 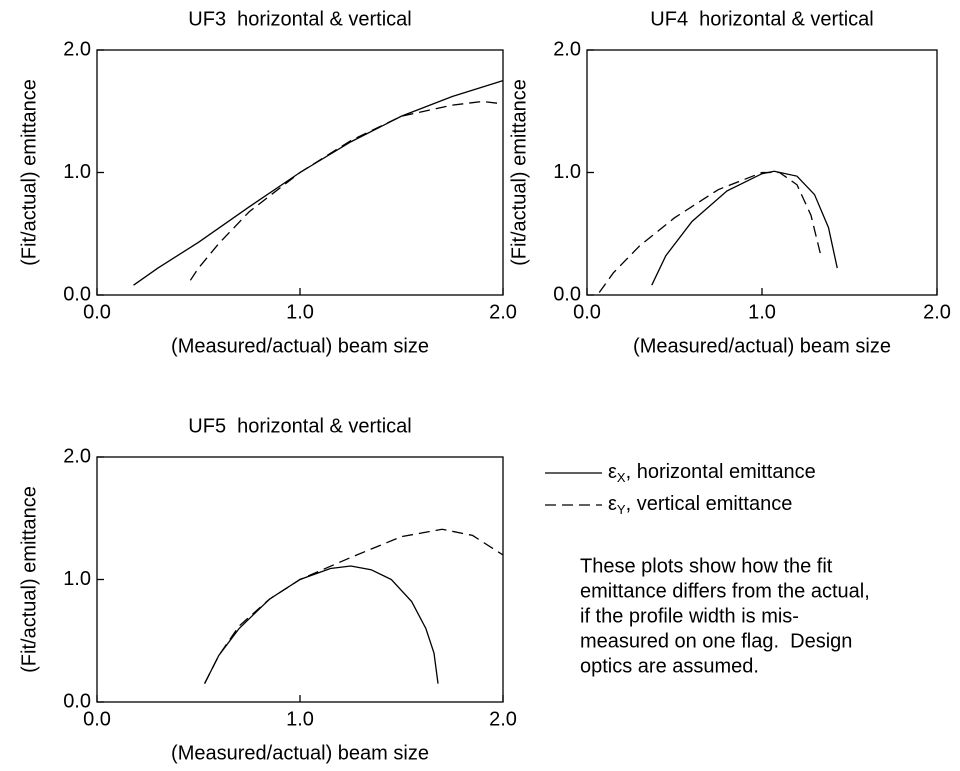 What do you see at coordinates (761, 19) in the screenshot?
I see `chart-title: UF4 horizontal & vertical` at bounding box center [761, 19].